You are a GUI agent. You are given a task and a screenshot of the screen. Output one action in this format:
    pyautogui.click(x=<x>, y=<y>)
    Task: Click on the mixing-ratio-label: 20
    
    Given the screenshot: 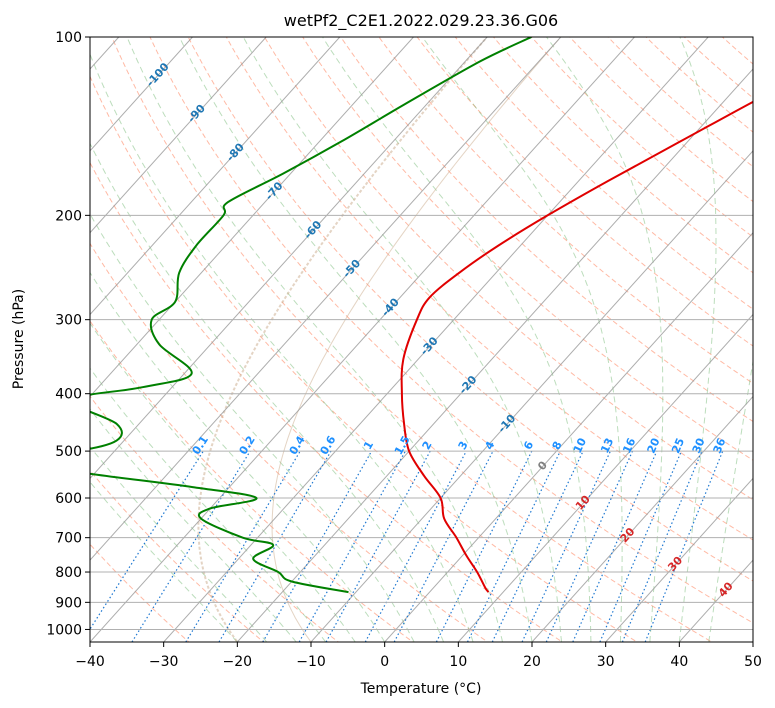 What is the action you would take?
    pyautogui.click(x=654, y=446)
    